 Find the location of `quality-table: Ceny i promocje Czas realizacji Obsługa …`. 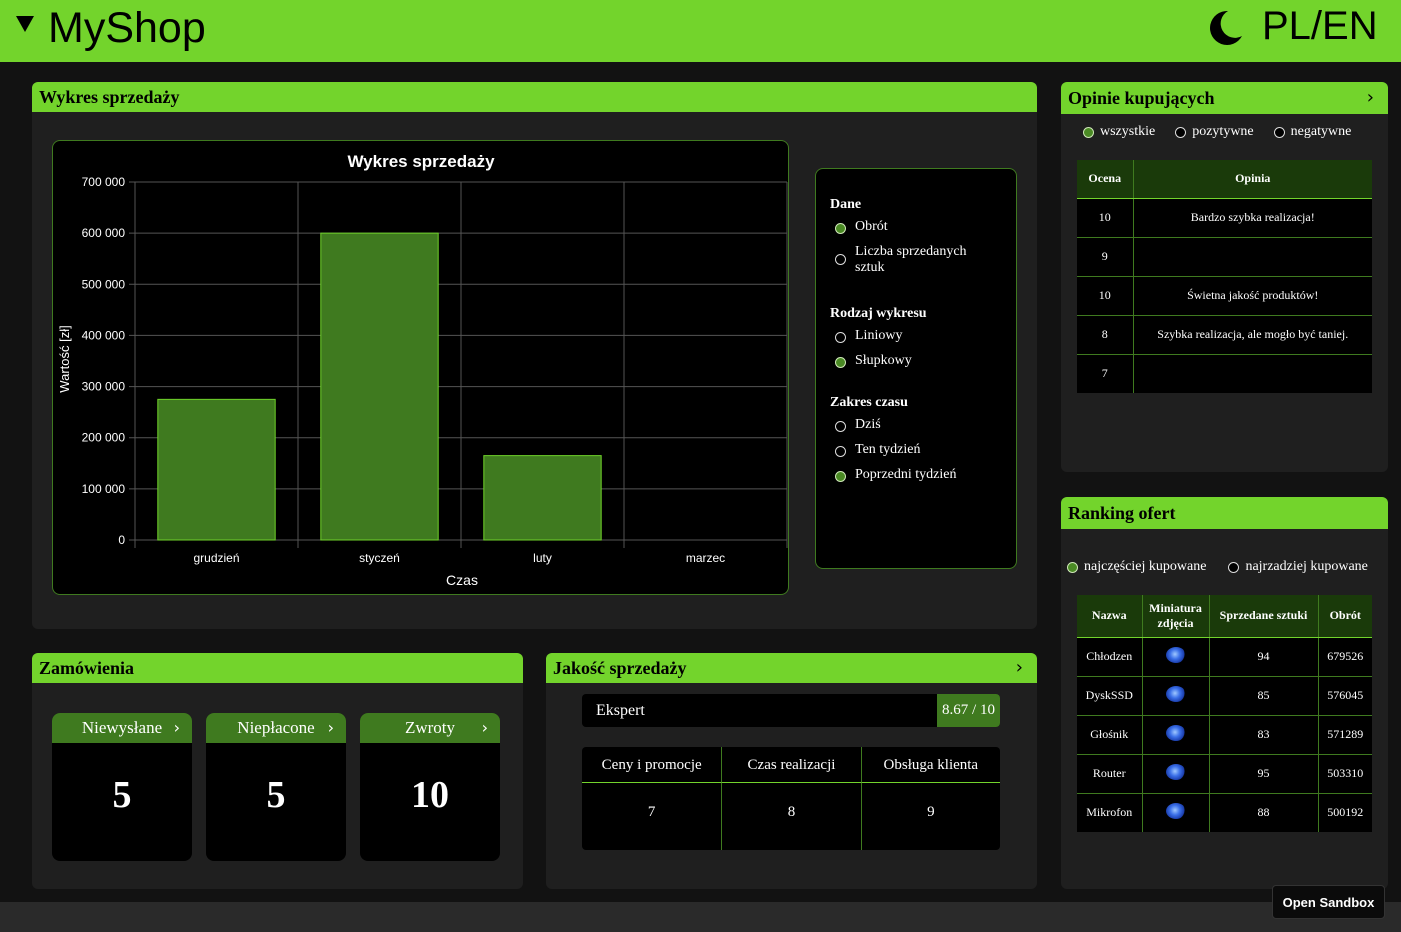

quality-table: Ceny i promocje Czas realizacji Obsługa … is located at coordinates (791, 798).